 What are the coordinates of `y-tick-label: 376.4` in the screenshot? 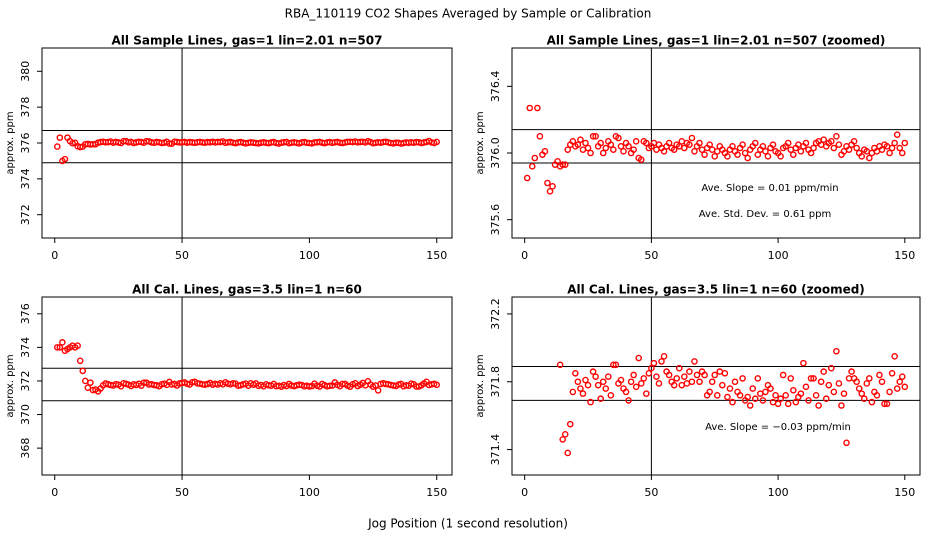 It's located at (495, 87).